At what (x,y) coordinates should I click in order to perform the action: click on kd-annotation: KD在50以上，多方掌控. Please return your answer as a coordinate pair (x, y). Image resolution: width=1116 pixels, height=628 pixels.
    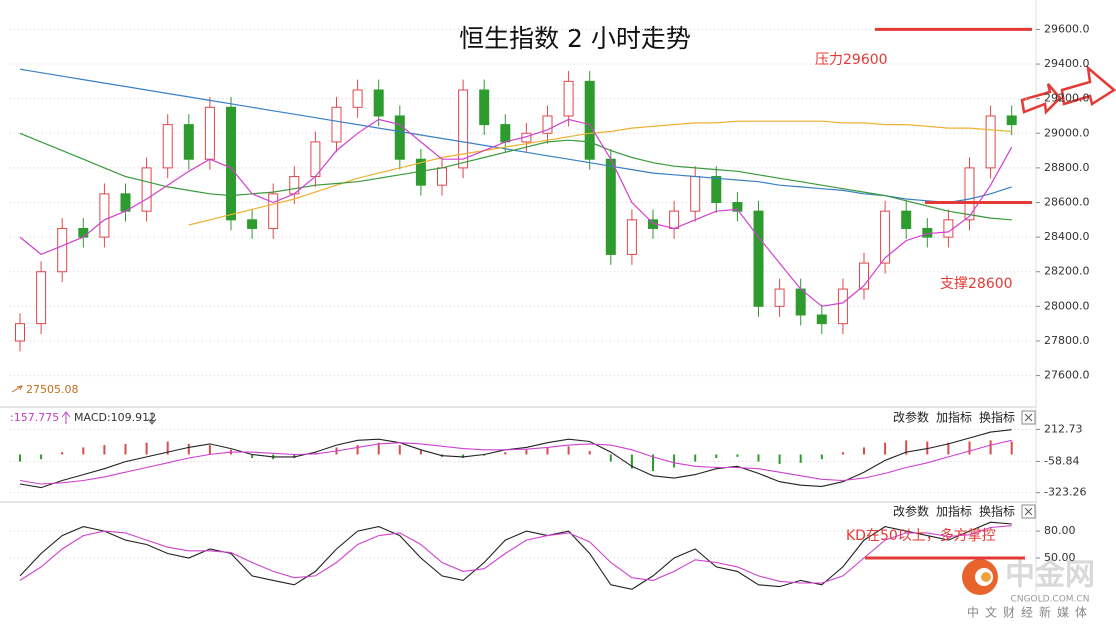
    Looking at the image, I should click on (921, 535).